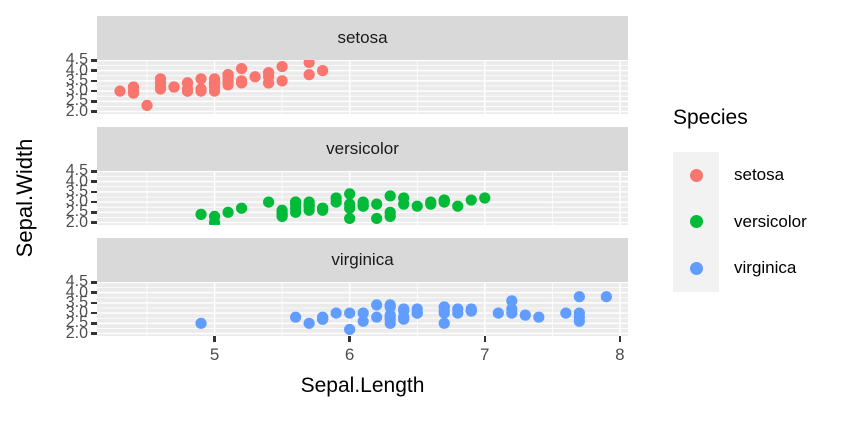 The image size is (864, 422). I want to click on facet-strip-label: versicolor, so click(362, 148).